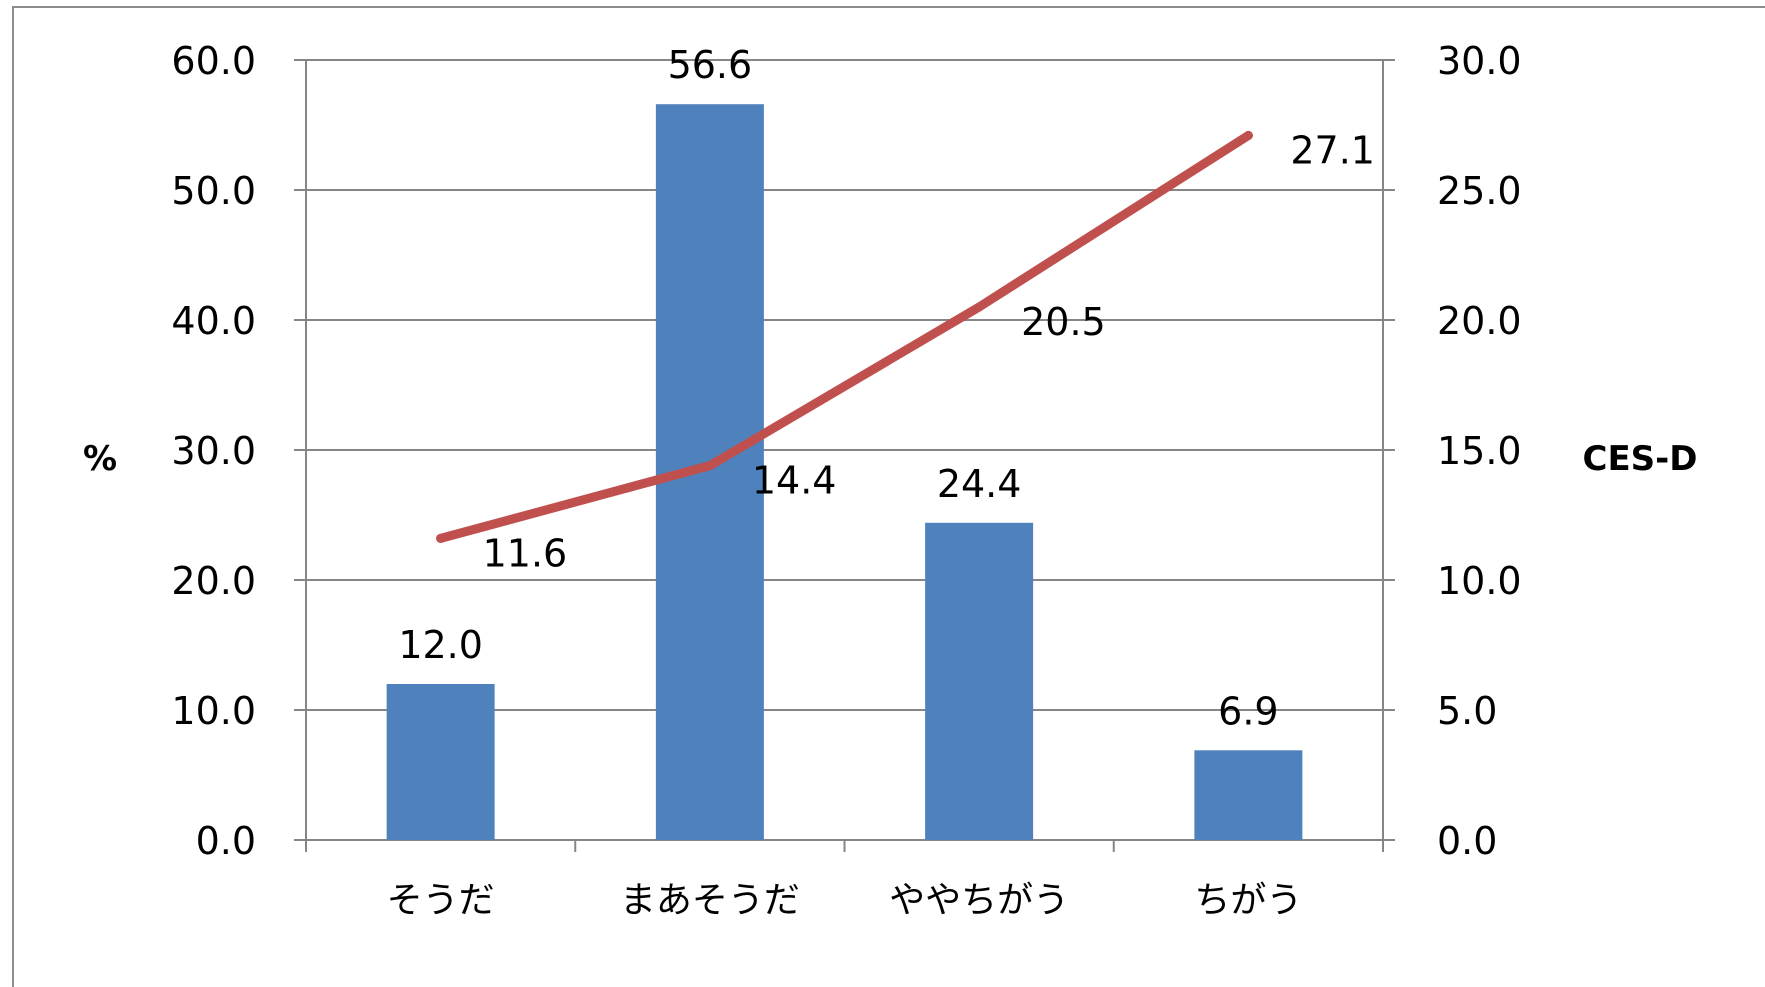 This screenshot has width=1765, height=987. What do you see at coordinates (1479, 451) in the screenshot?
I see `y2-tick-label: 15.0` at bounding box center [1479, 451].